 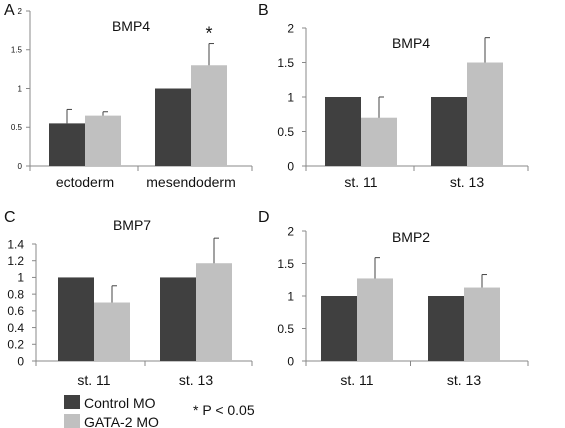 I want to click on panel-letter: B, so click(x=263, y=10).